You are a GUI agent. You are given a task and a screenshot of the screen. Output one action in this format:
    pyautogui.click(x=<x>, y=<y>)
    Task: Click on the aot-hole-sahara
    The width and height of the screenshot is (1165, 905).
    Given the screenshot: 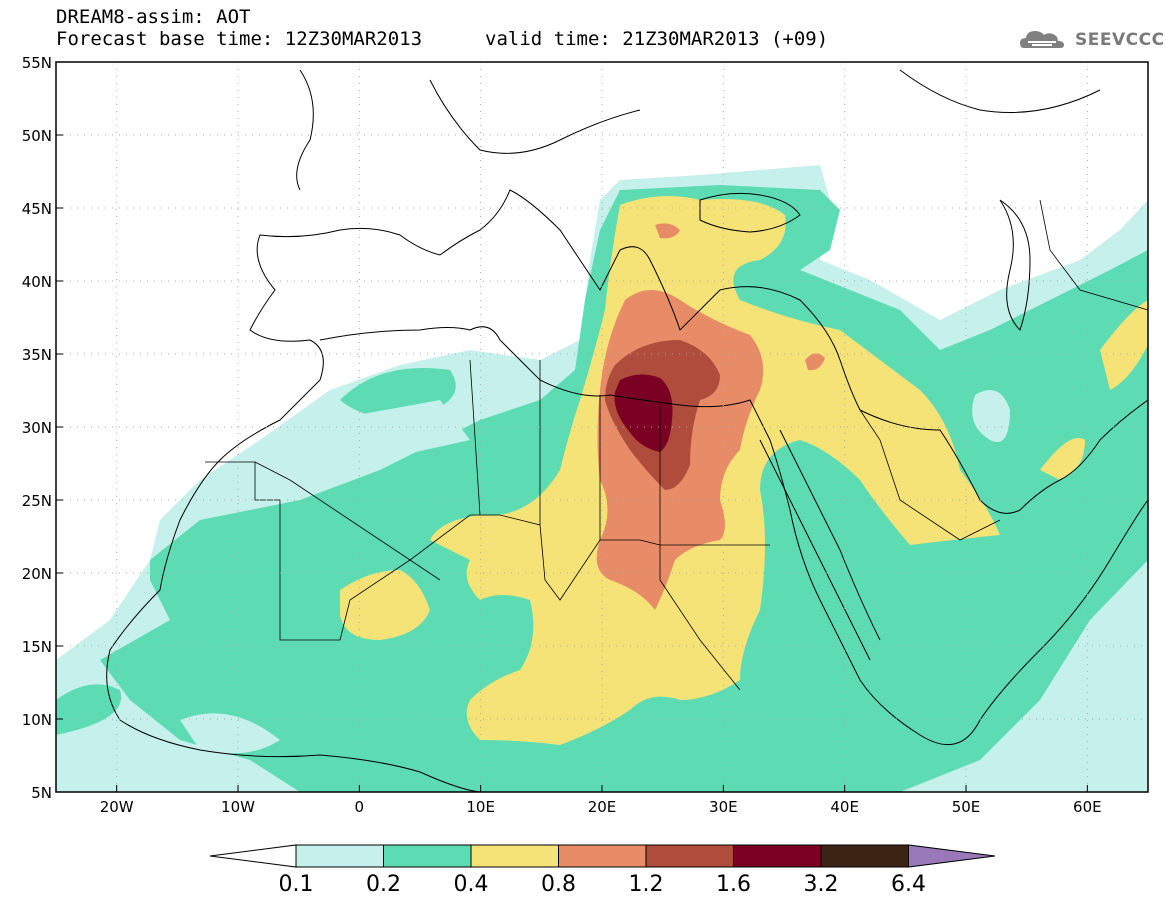 What is the action you would take?
    pyautogui.click(x=395, y=430)
    